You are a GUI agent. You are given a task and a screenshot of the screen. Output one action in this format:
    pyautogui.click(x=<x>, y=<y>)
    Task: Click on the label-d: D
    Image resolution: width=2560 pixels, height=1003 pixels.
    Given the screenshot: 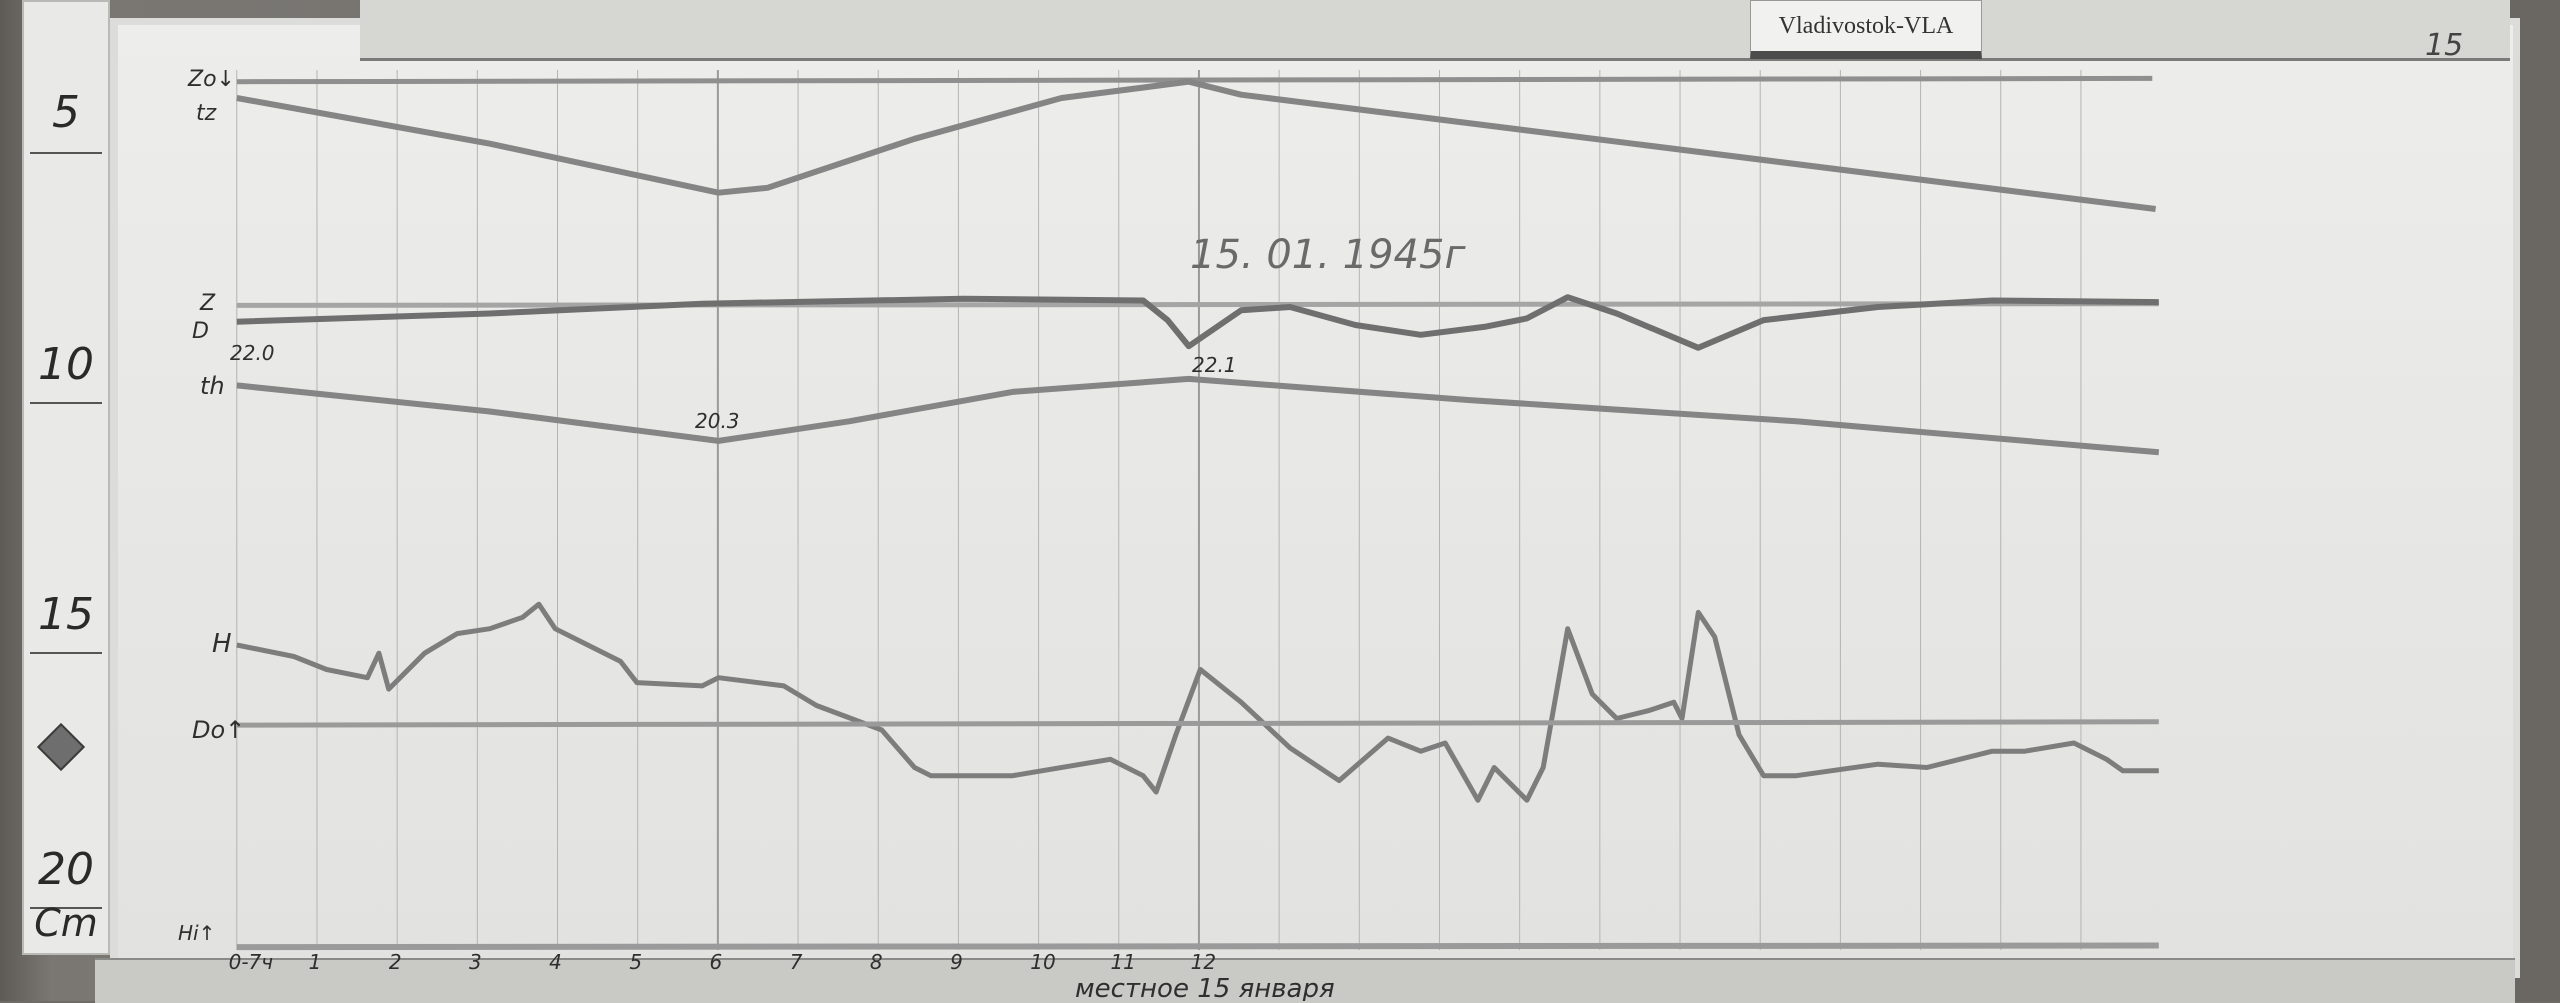 What is the action you would take?
    pyautogui.click(x=200, y=331)
    